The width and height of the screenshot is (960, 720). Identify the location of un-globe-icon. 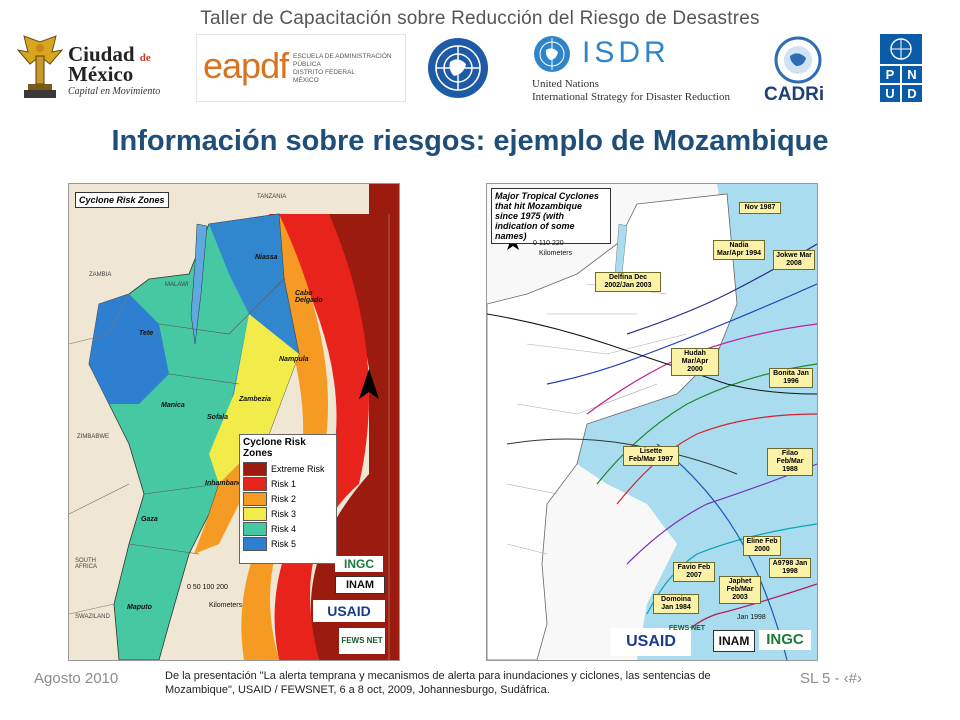
(552, 54).